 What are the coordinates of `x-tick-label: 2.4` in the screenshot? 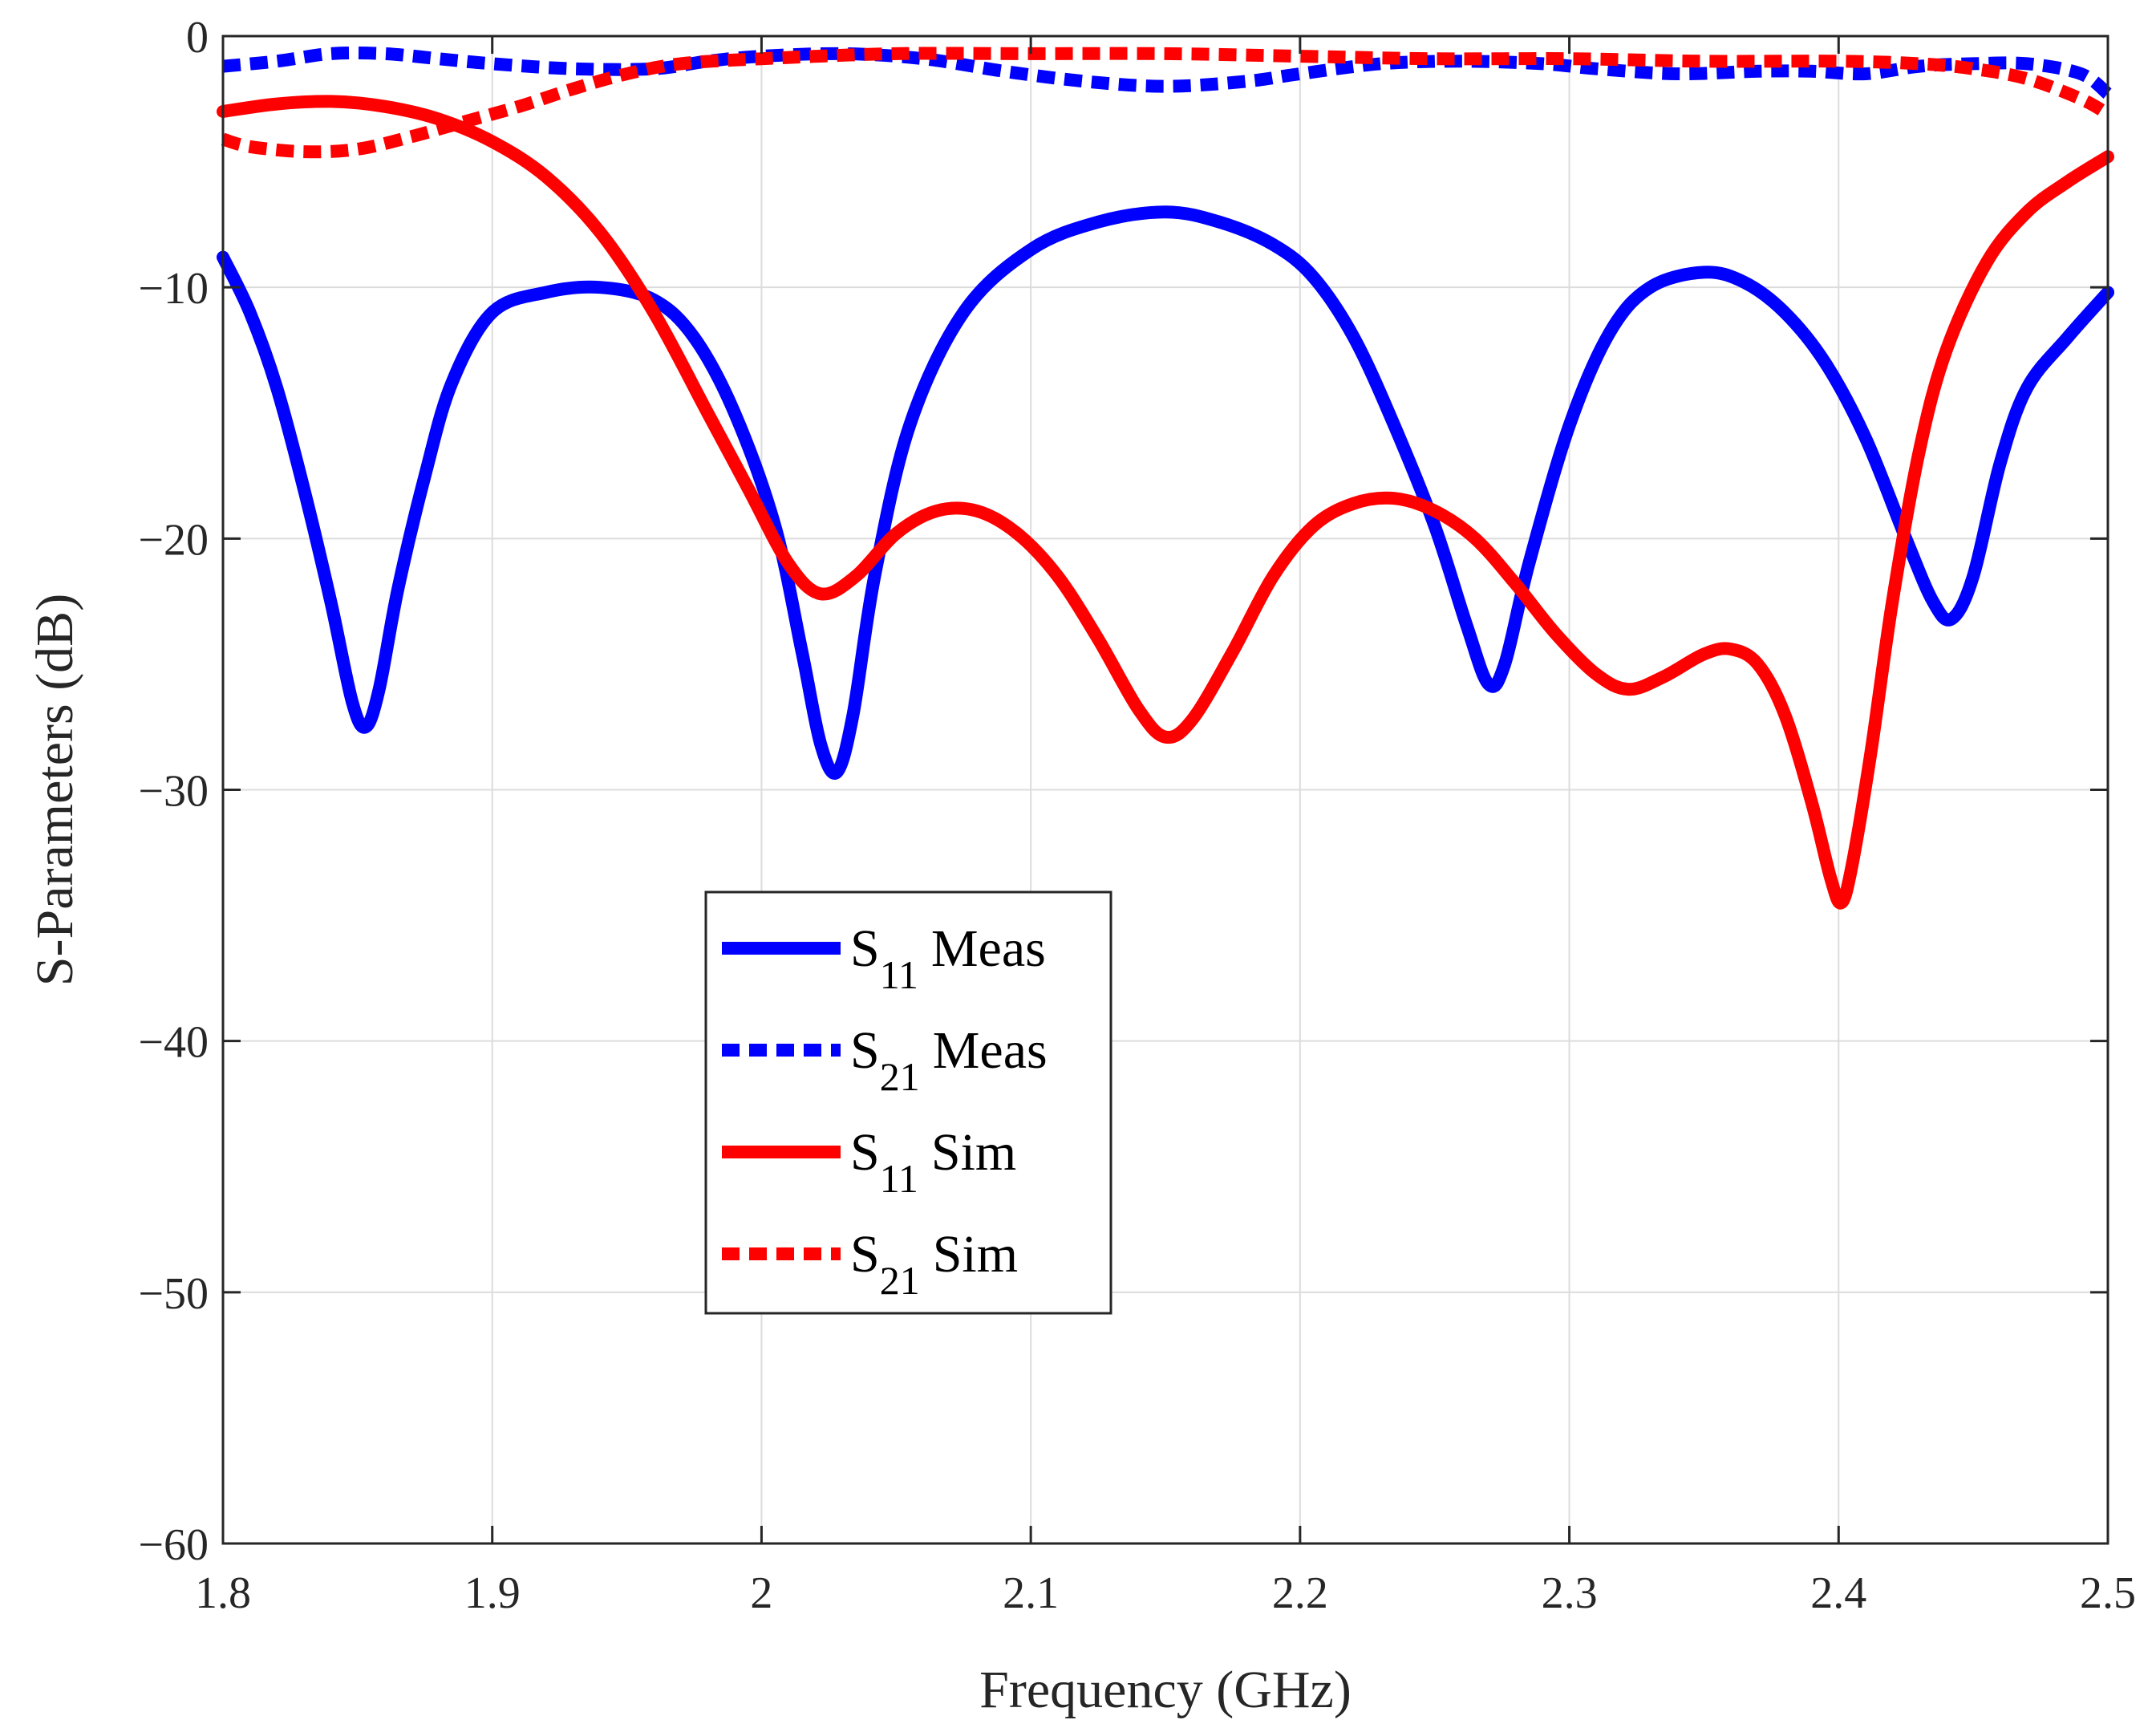 It's located at (1838, 1593).